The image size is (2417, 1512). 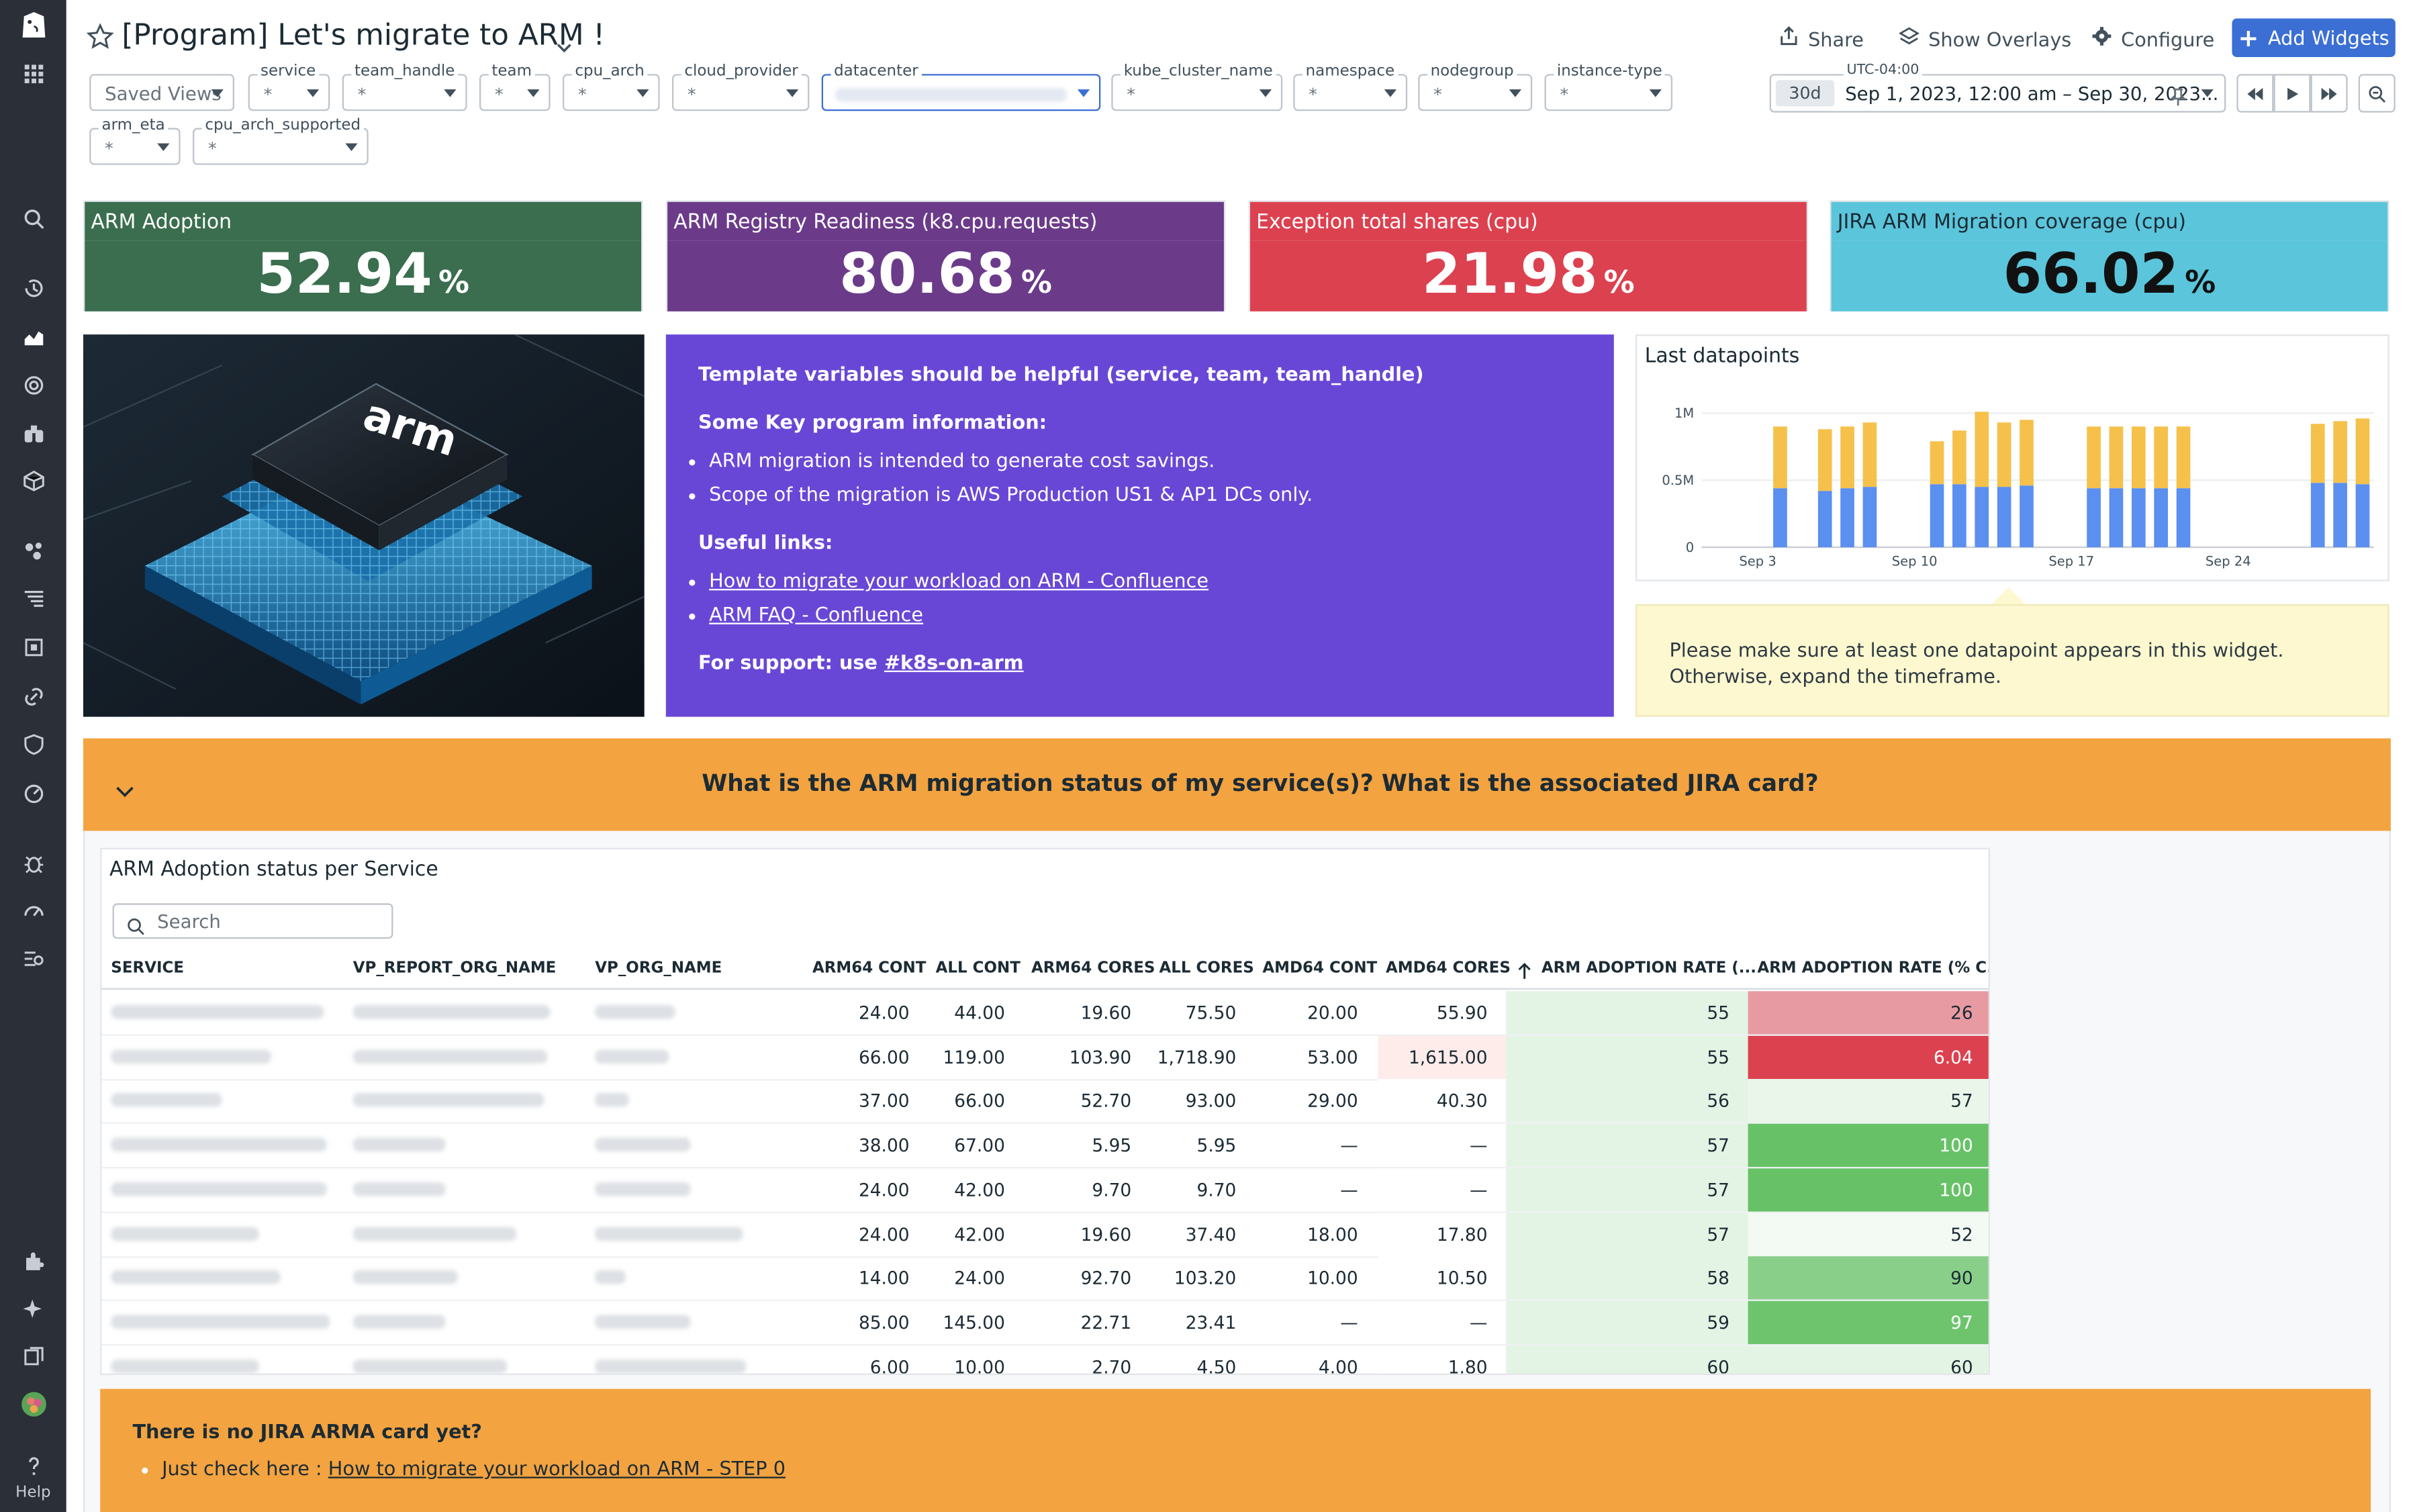 I want to click on timeframe-chevron-down-icon, so click(x=2208, y=93).